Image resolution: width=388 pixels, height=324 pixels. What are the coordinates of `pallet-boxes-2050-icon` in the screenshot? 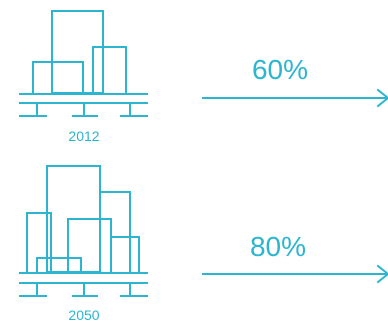 It's located at (83, 231).